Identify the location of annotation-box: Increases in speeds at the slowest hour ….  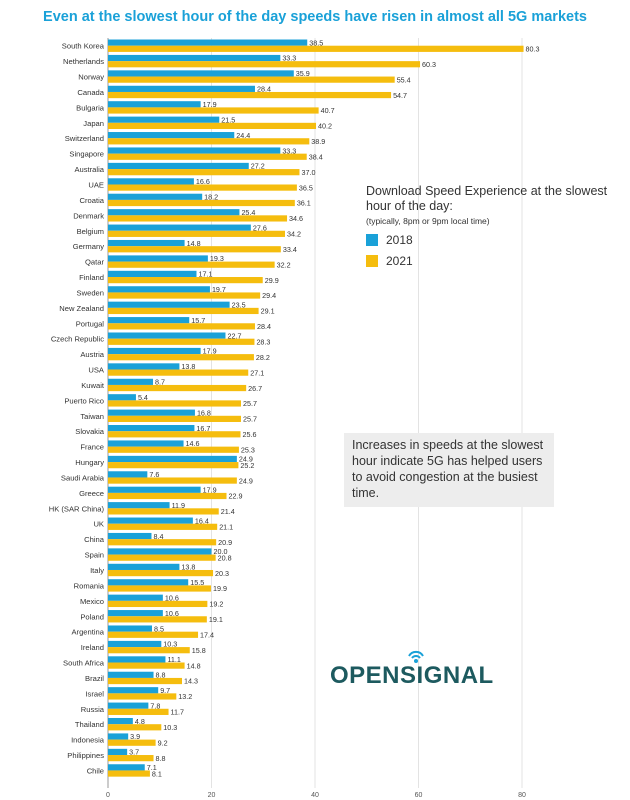
(449, 470).